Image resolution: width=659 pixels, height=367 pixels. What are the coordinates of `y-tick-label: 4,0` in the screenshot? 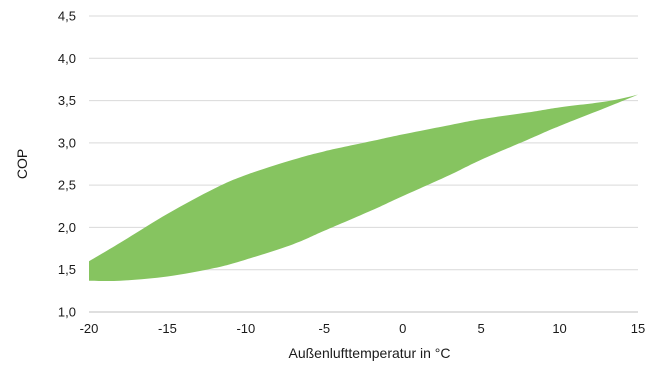 It's located at (67, 58).